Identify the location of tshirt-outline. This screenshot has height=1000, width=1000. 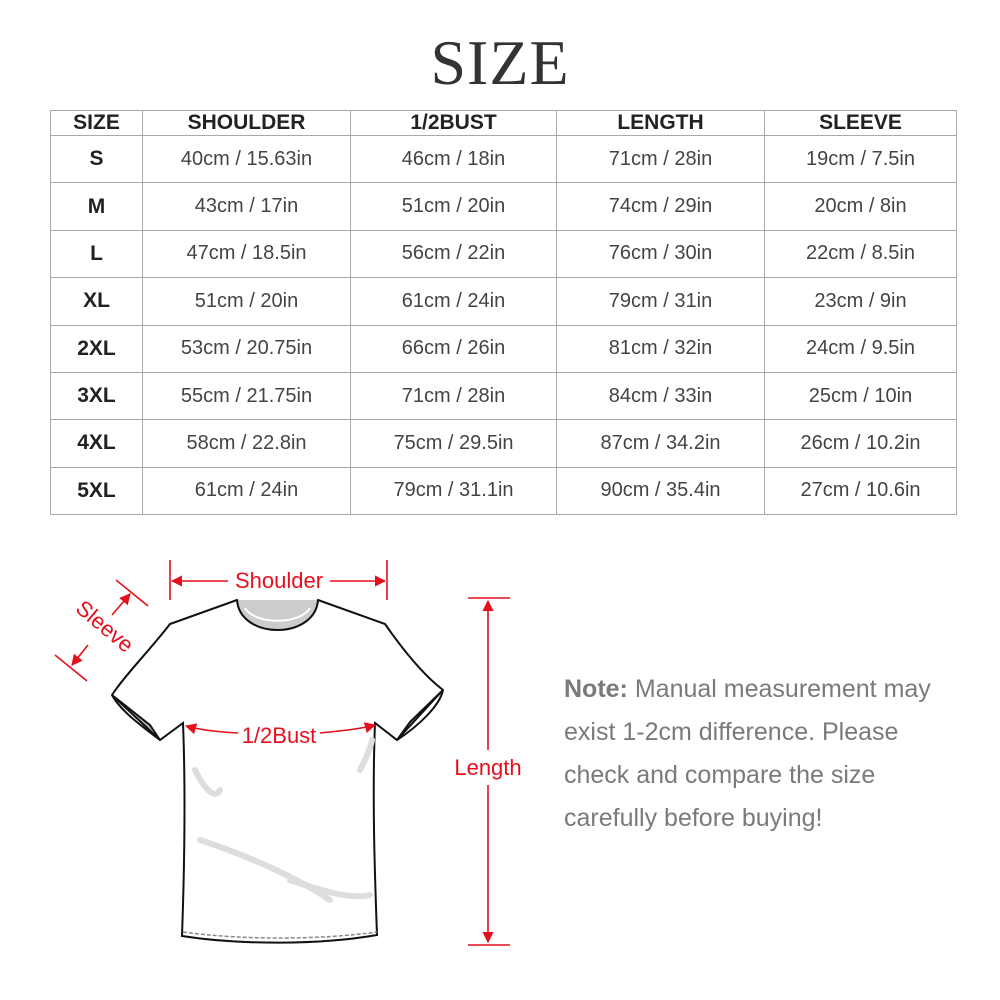
(277, 771).